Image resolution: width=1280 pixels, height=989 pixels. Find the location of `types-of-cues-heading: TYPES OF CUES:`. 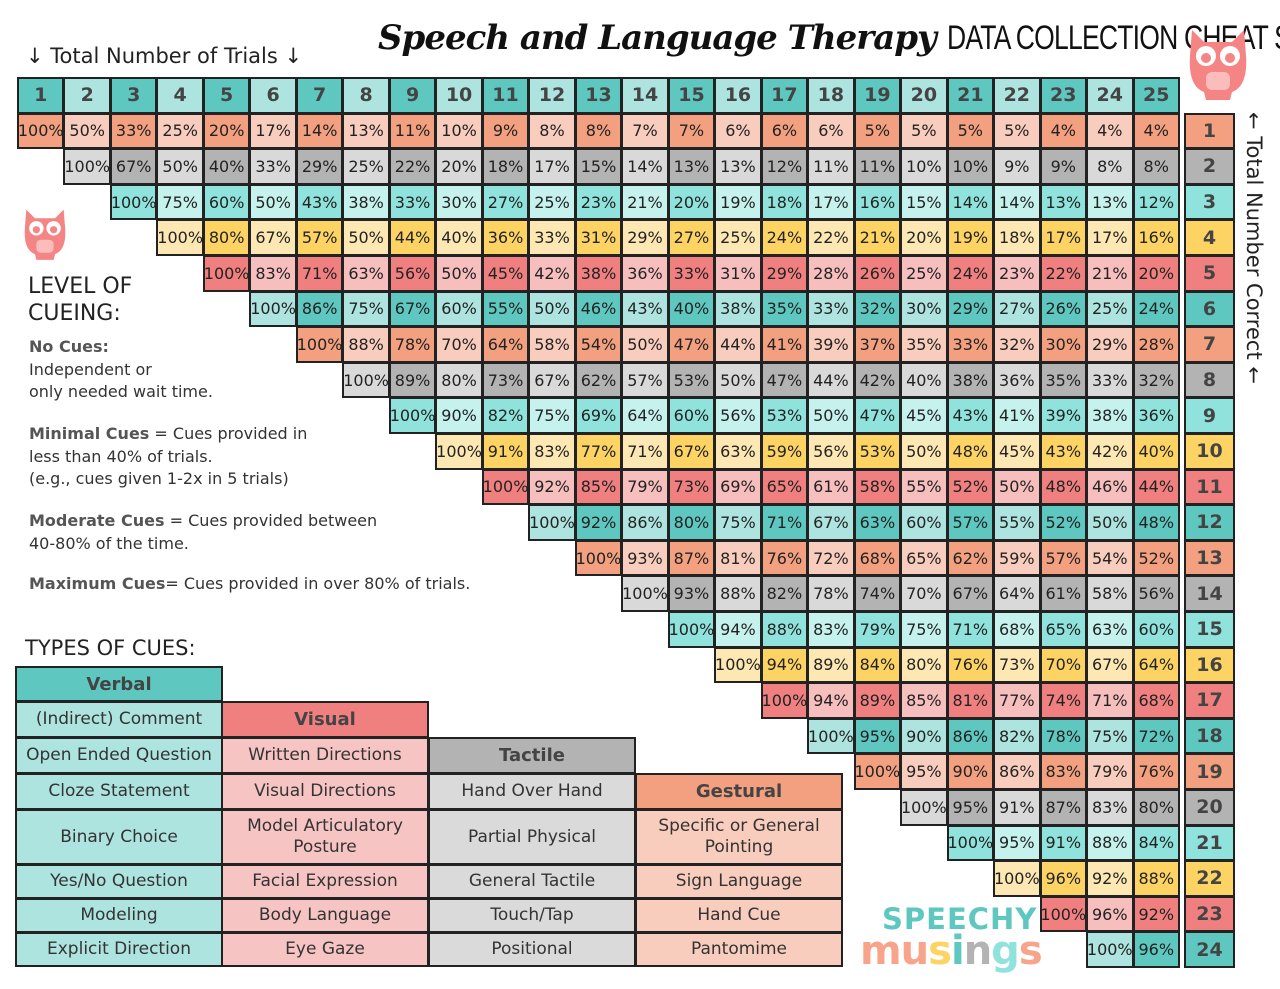

types-of-cues-heading: TYPES OF CUES: is located at coordinates (110, 648).